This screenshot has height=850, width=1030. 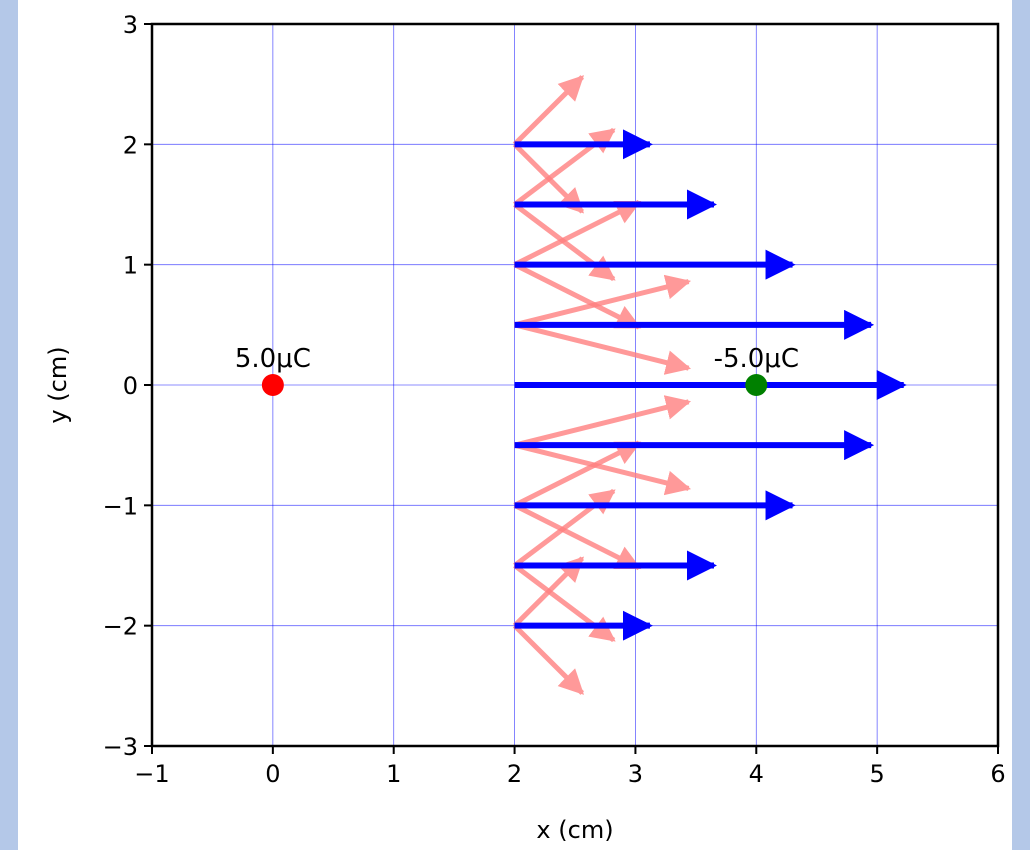 I want to click on x-tick-label-3: 2, so click(x=514, y=774).